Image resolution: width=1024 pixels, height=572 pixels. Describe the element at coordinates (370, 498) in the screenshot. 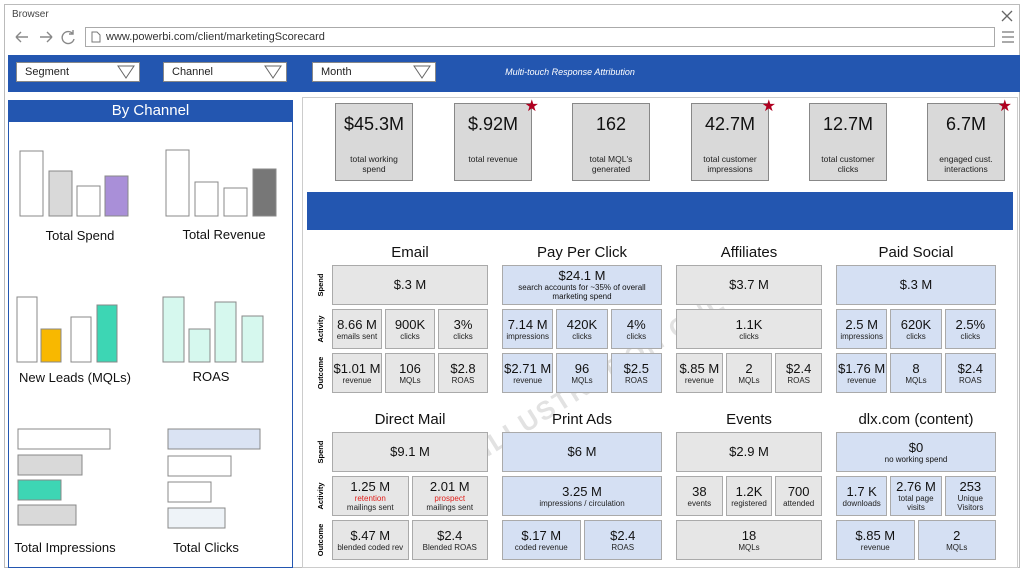

I see `metric-highlight: retention` at that location.